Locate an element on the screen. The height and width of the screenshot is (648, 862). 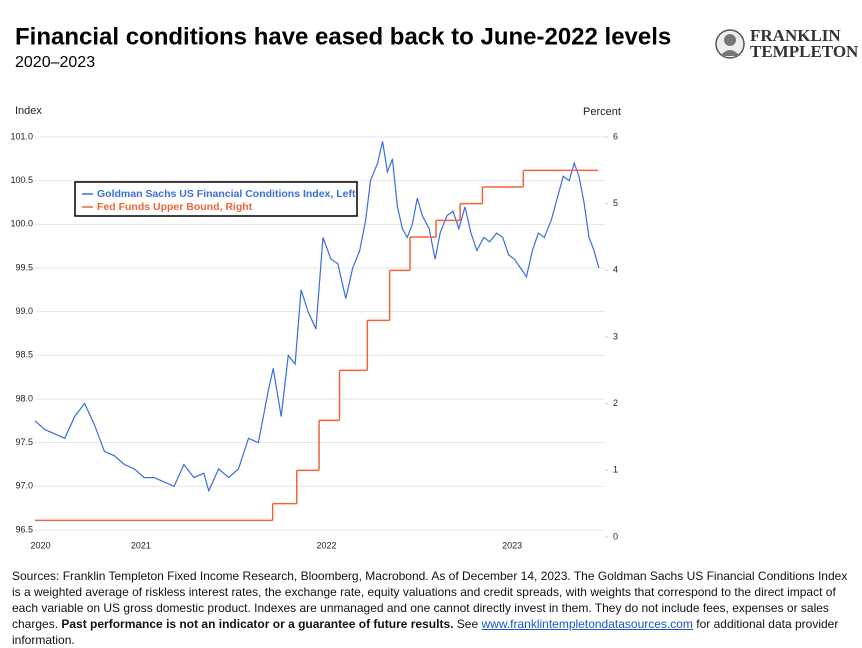
x-tick-label: 2021 is located at coordinates (141, 545).